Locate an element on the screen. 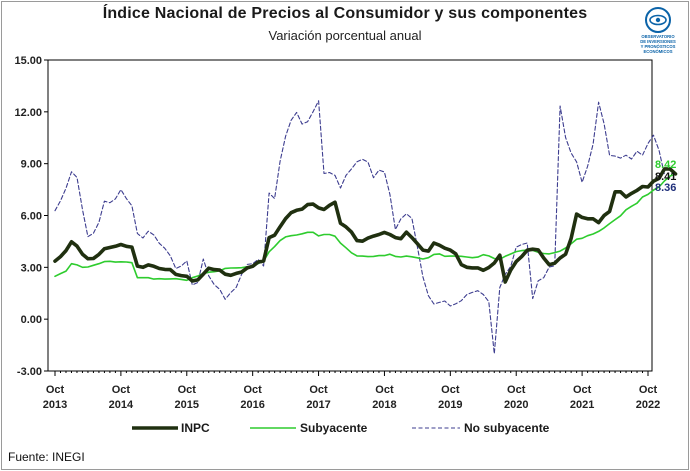  end-label-subyacente: 8.42 is located at coordinates (665, 165).